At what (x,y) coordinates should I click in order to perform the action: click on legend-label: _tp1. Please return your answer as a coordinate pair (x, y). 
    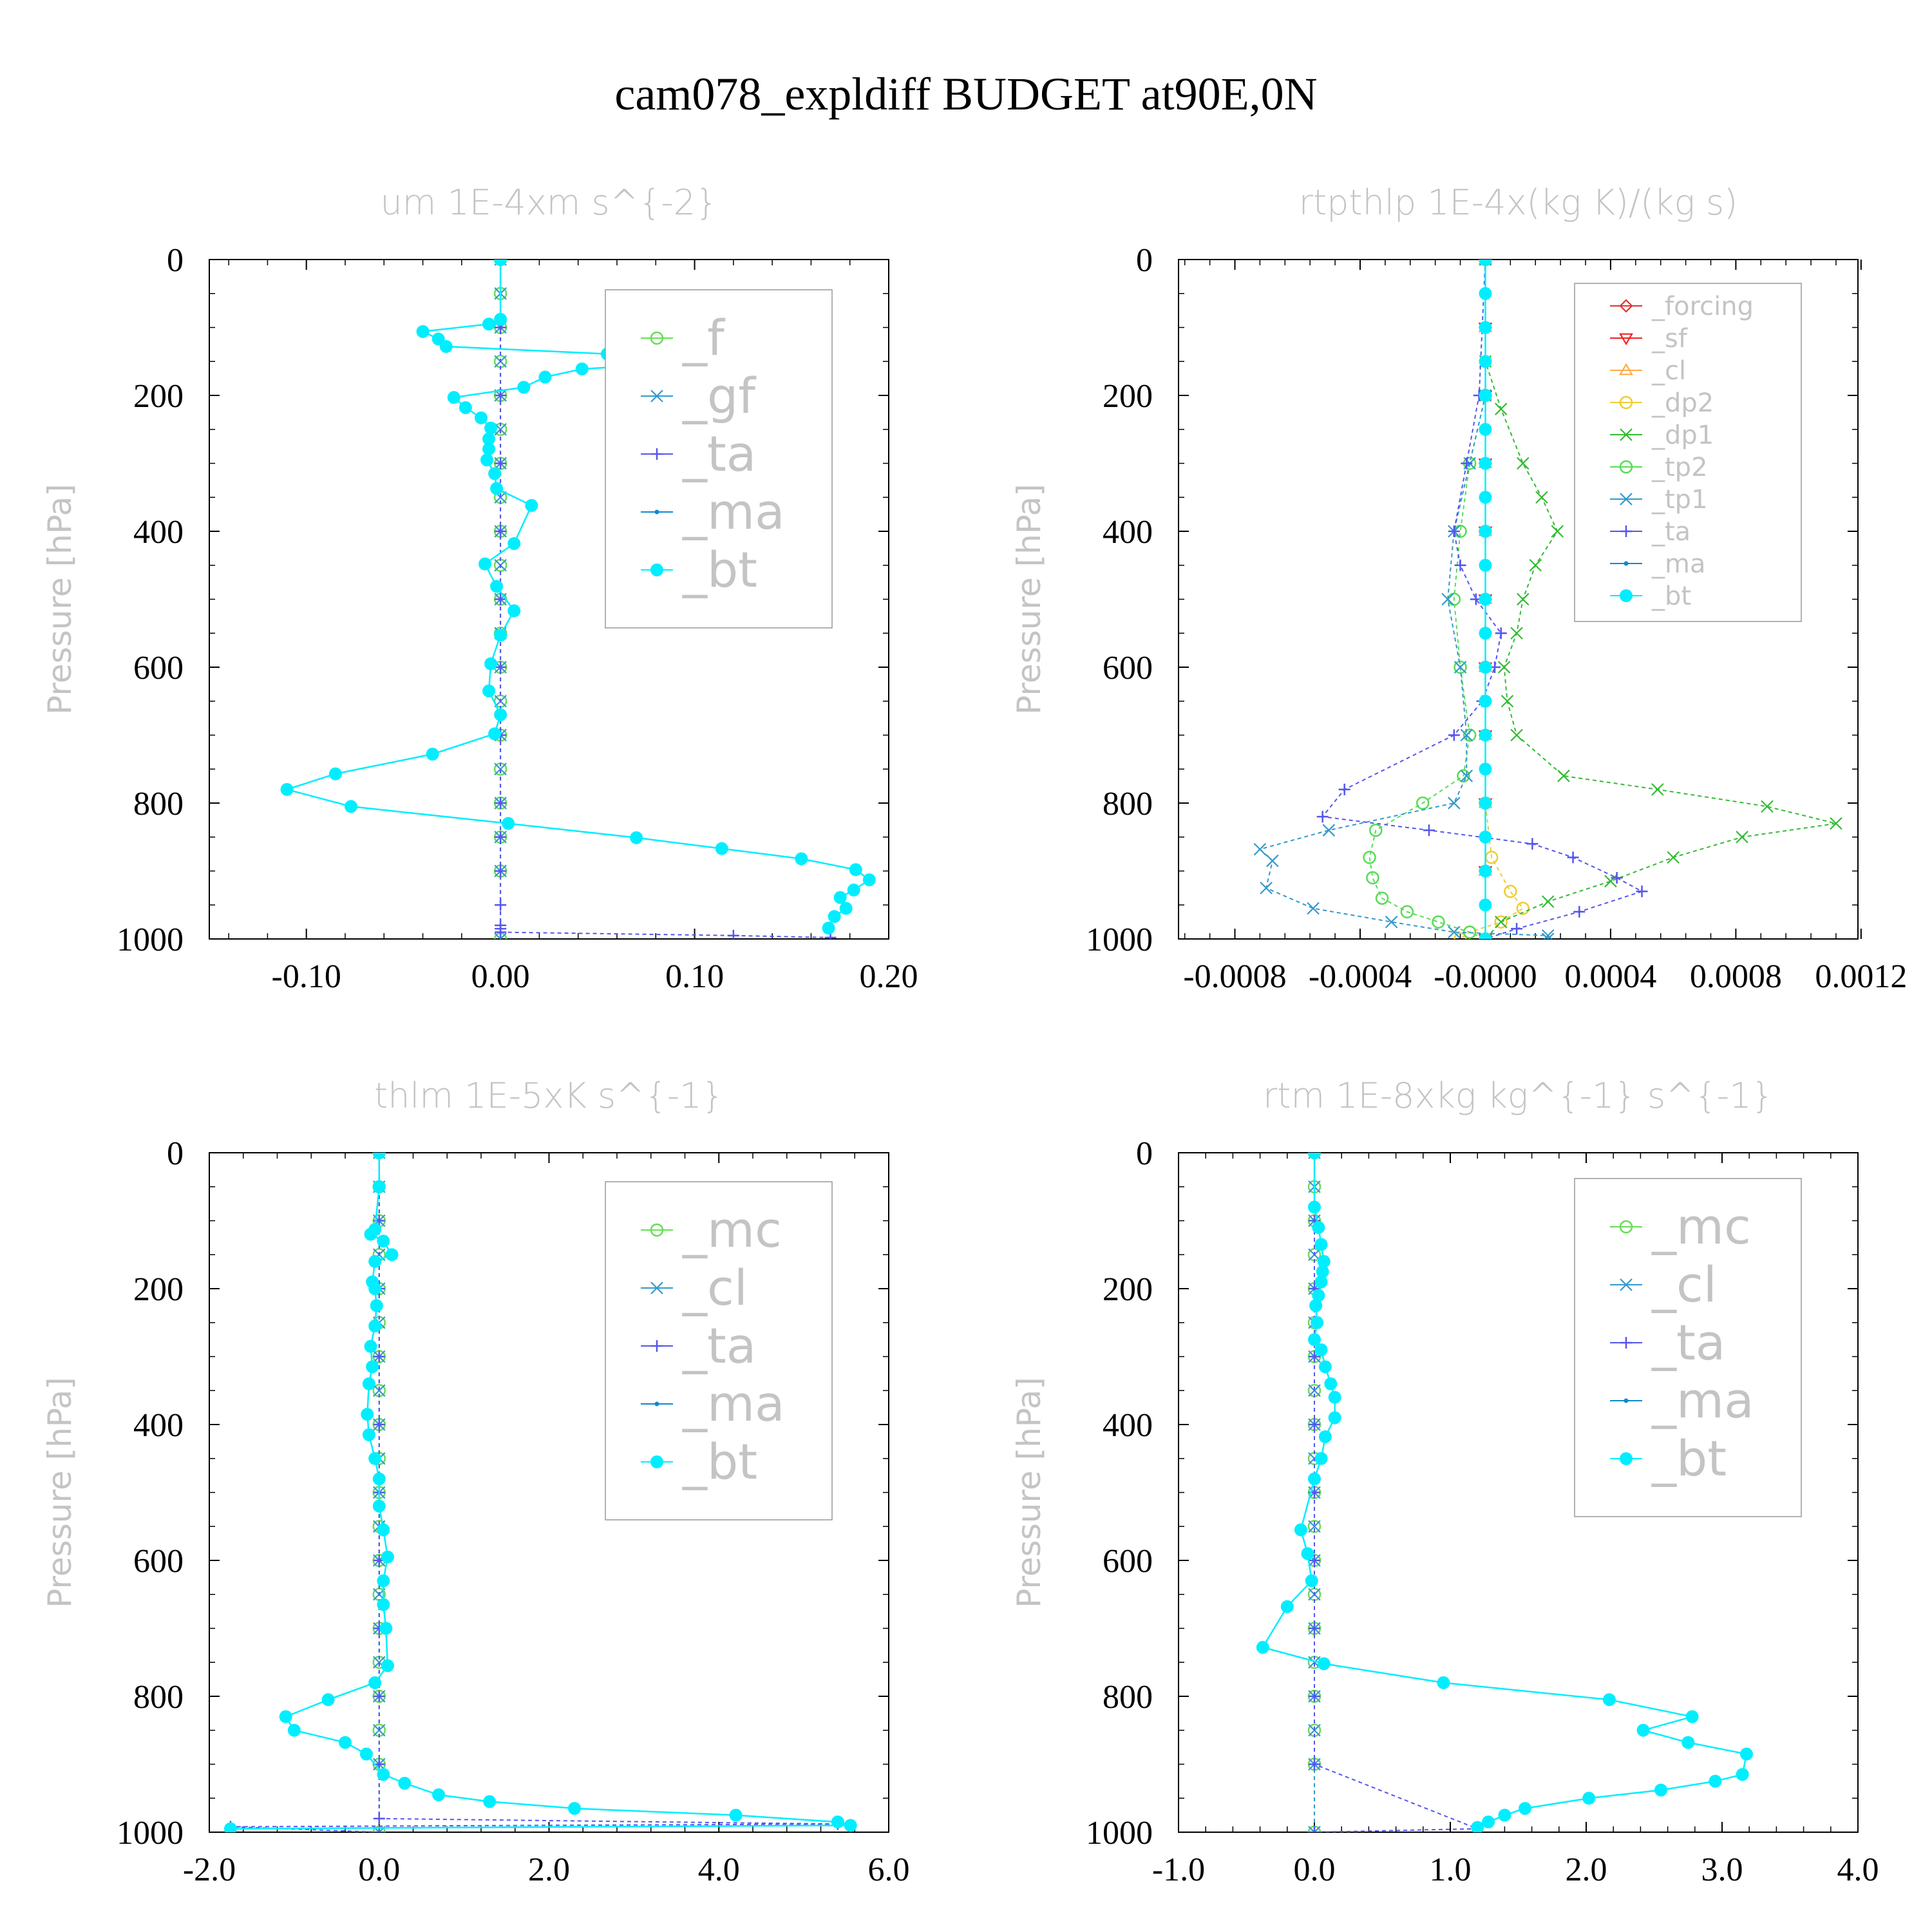
    Looking at the image, I should click on (1679, 500).